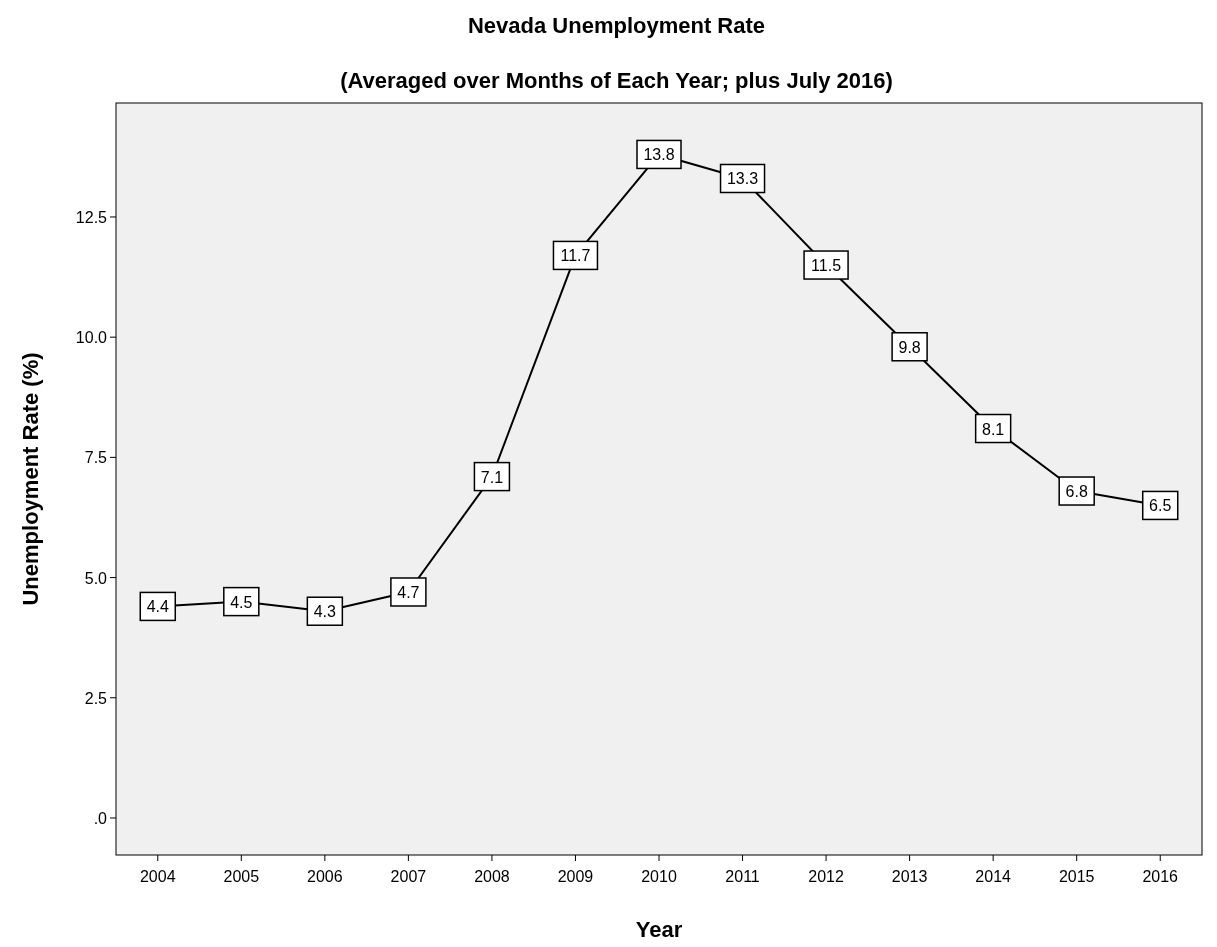  What do you see at coordinates (1076, 492) in the screenshot?
I see `data-label: 6.8` at bounding box center [1076, 492].